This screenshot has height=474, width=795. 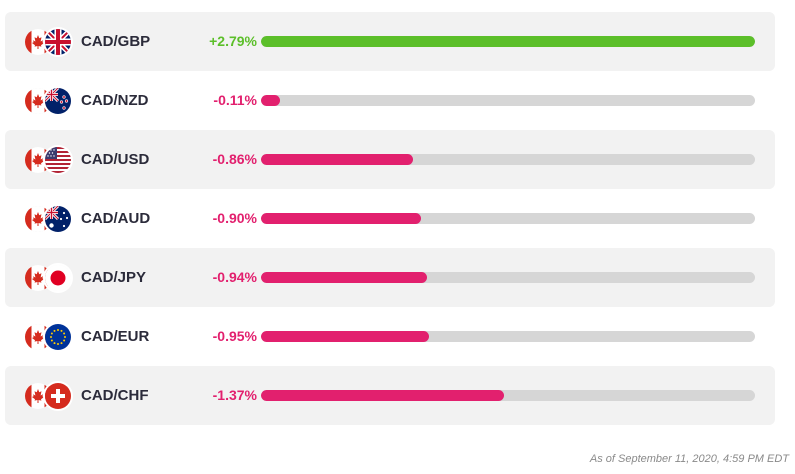 What do you see at coordinates (233, 41) in the screenshot?
I see `change-percent: +2.79%` at bounding box center [233, 41].